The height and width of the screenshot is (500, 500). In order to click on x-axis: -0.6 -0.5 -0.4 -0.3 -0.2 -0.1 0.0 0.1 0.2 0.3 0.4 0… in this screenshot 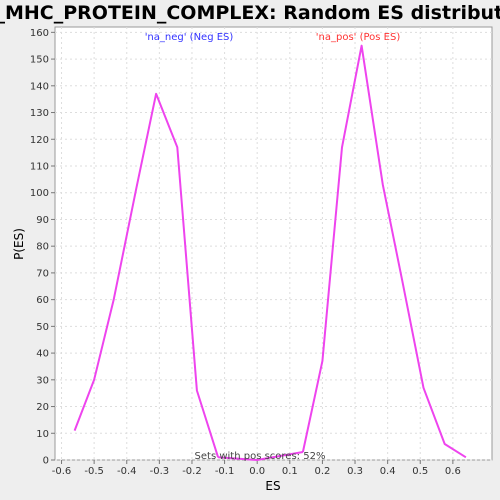, I will do `click(256, 468)`.